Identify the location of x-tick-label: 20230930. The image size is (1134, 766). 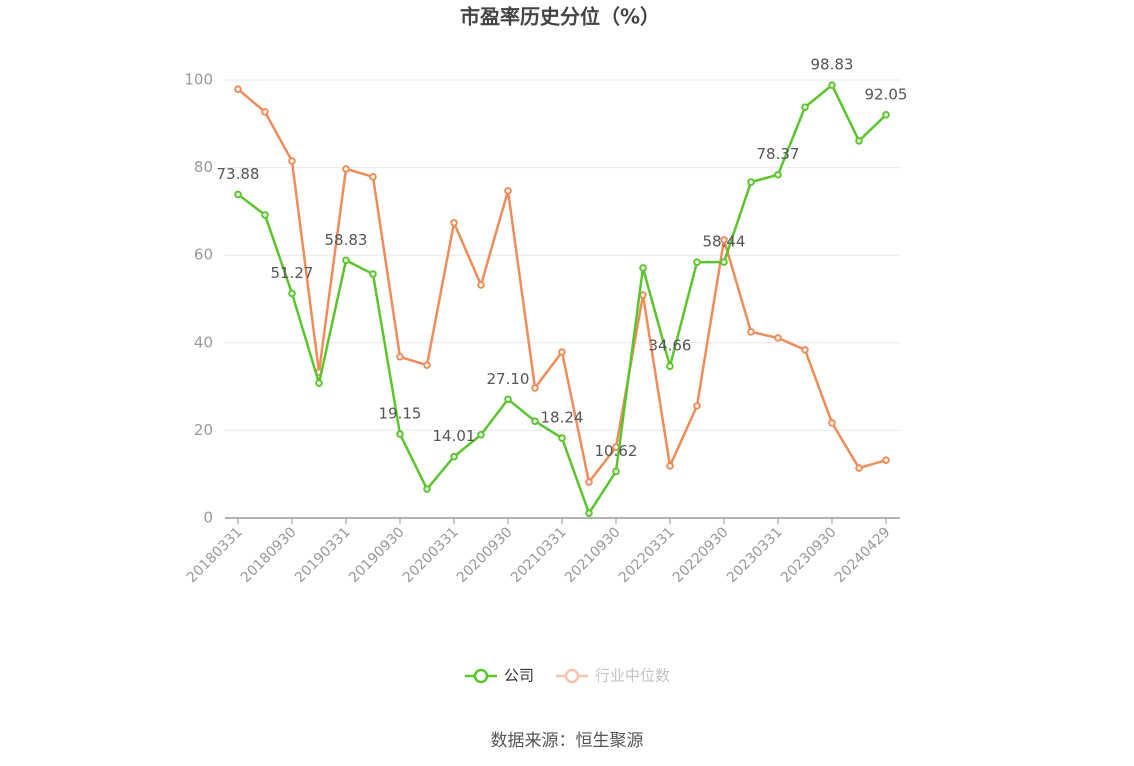
(809, 555).